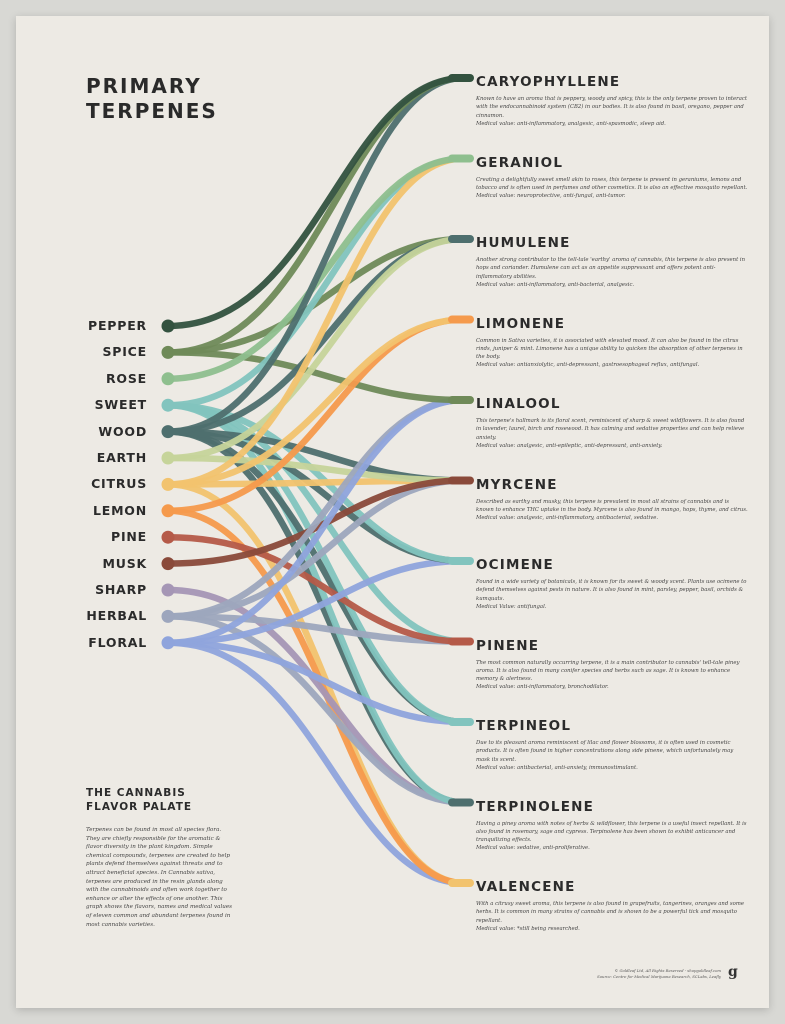 The image size is (785, 1024). I want to click on terpene-name: CARYOPHYLLENE, so click(548, 82).